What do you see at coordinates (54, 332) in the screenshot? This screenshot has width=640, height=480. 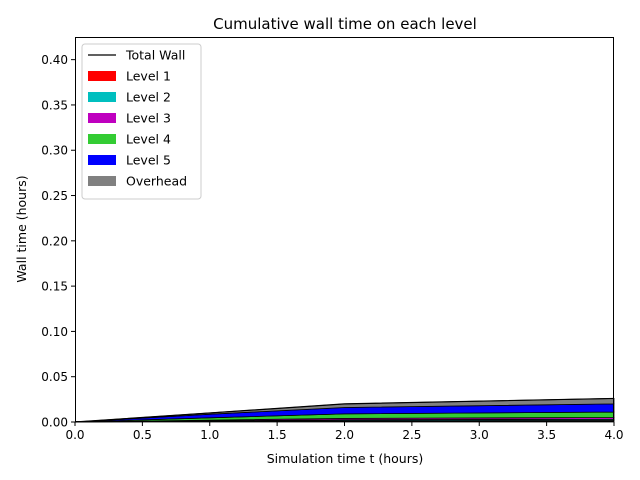 I see `y-tick-label: 0.10` at bounding box center [54, 332].